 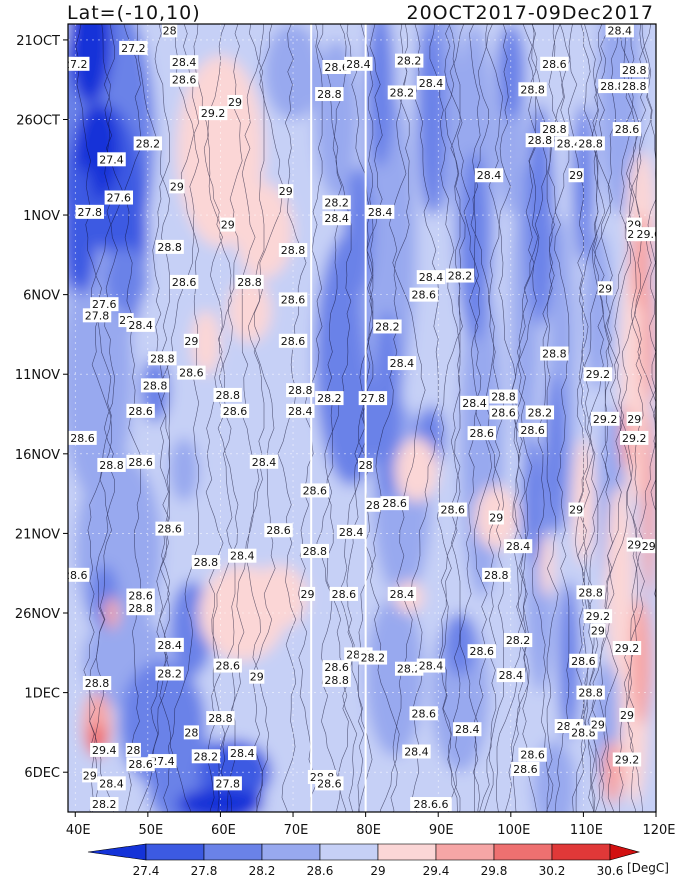 I want to click on contour-label: 27.2, so click(x=79, y=63).